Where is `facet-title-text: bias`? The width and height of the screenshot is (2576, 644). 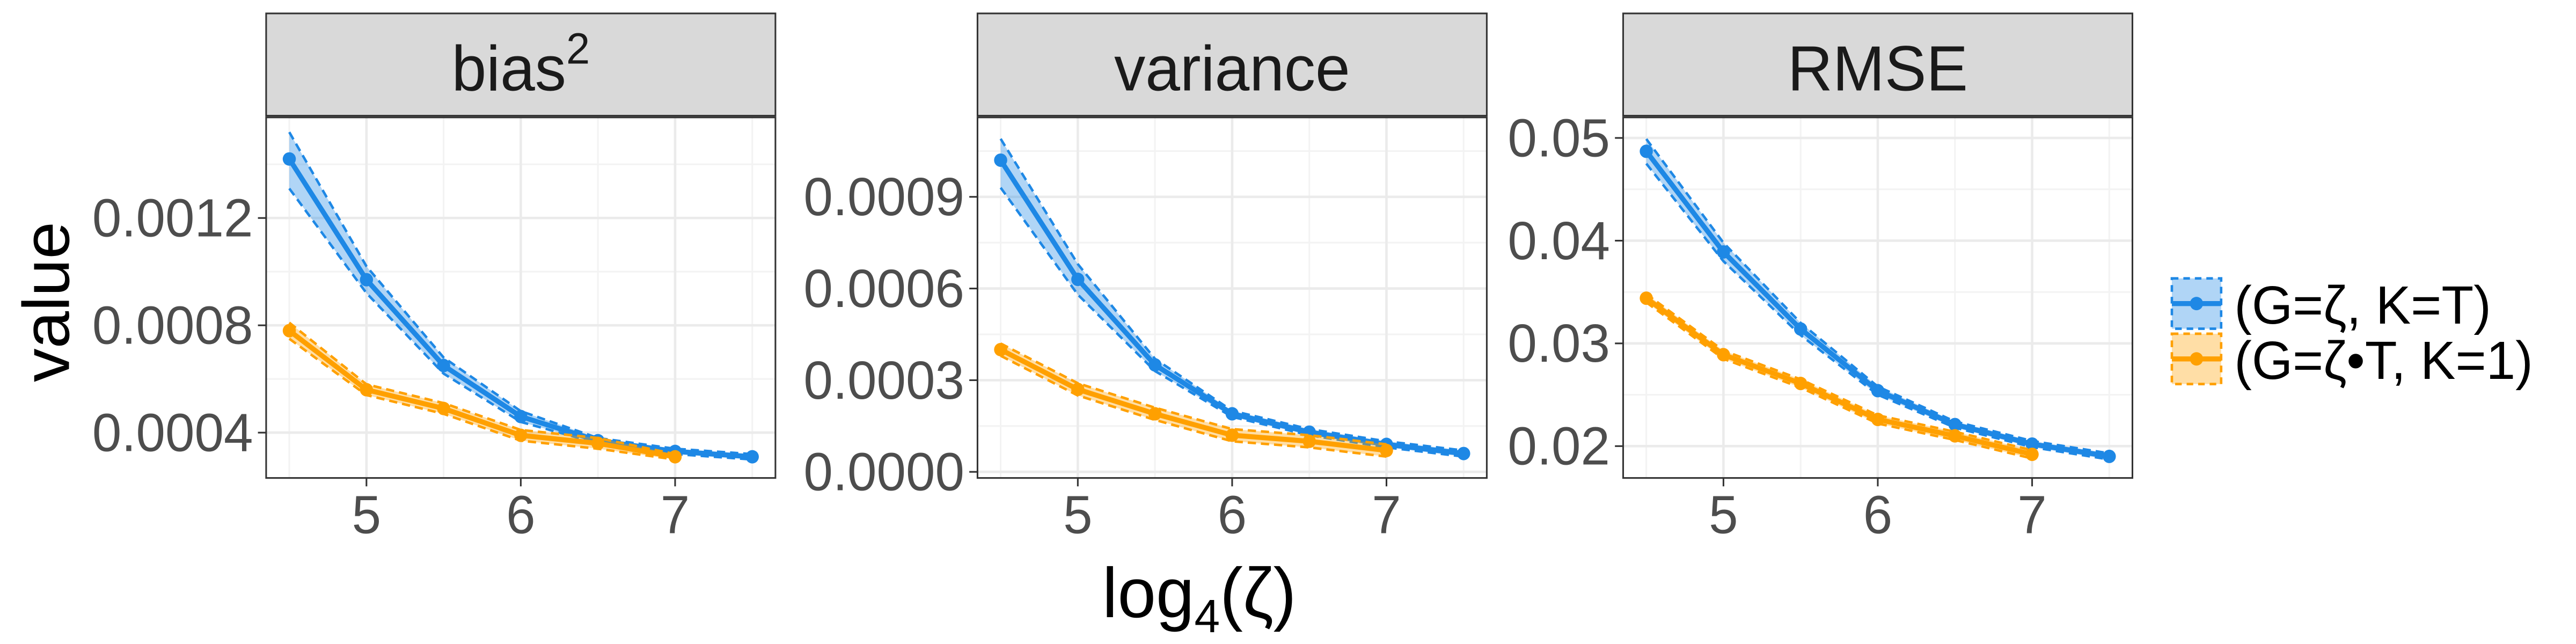
facet-title-text: bias is located at coordinates (509, 68).